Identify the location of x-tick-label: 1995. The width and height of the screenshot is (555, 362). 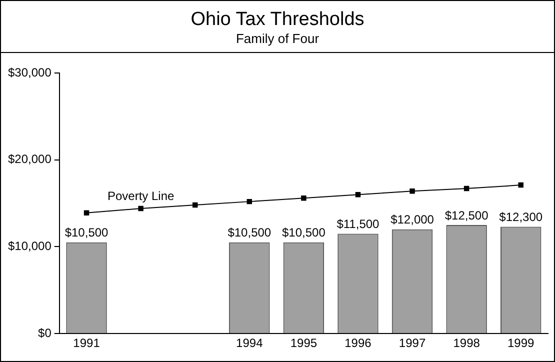
(304, 343).